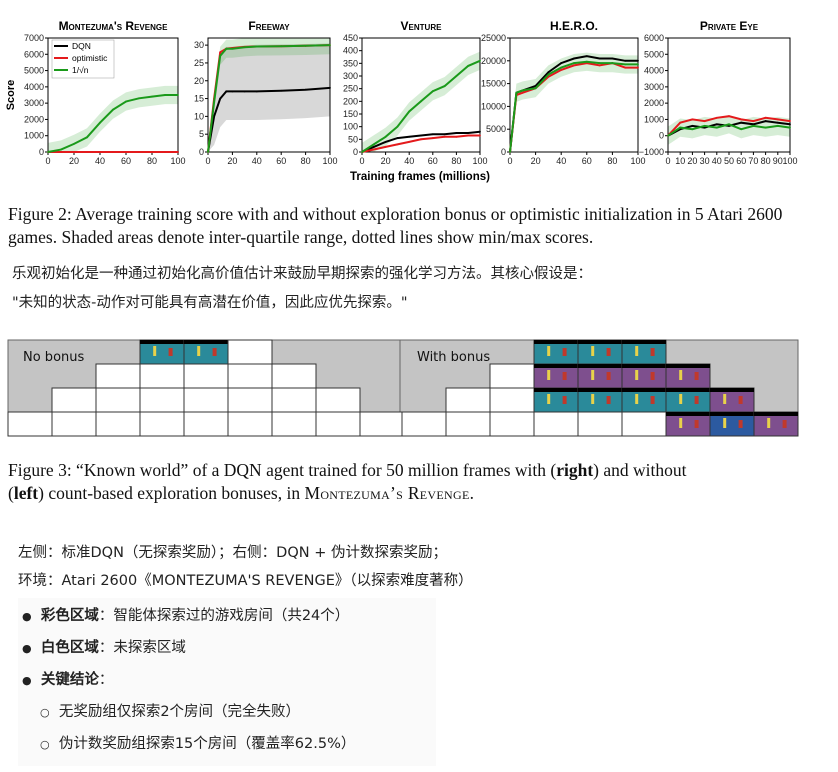 Image resolution: width=838 pixels, height=772 pixels. I want to click on x-tick-label: 80, so click(766, 161).